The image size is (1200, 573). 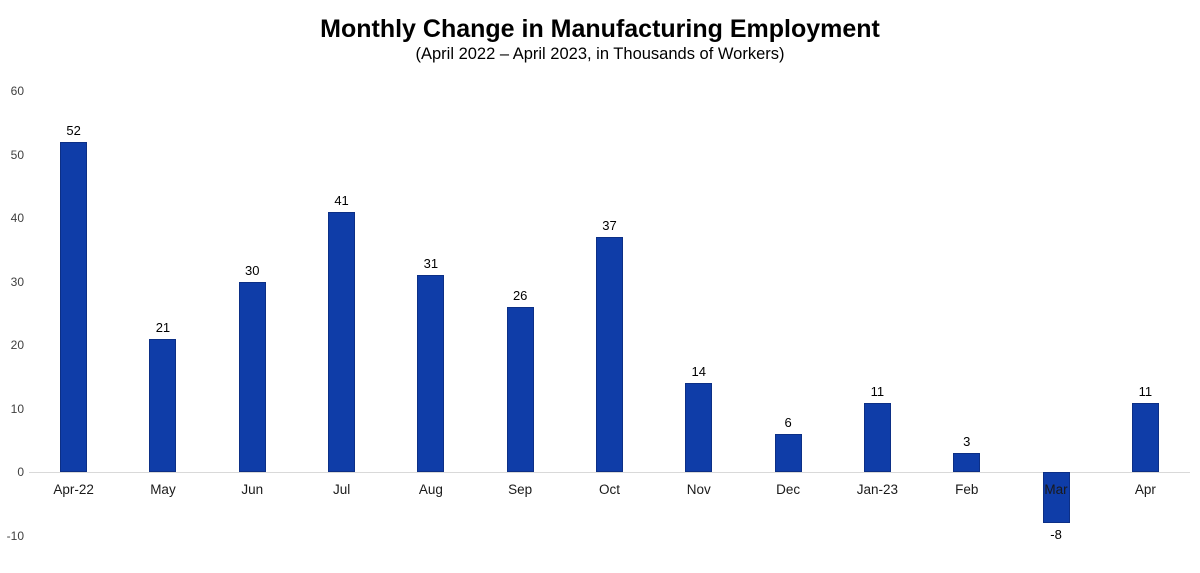 What do you see at coordinates (163, 327) in the screenshot?
I see `bar-value-label: 21` at bounding box center [163, 327].